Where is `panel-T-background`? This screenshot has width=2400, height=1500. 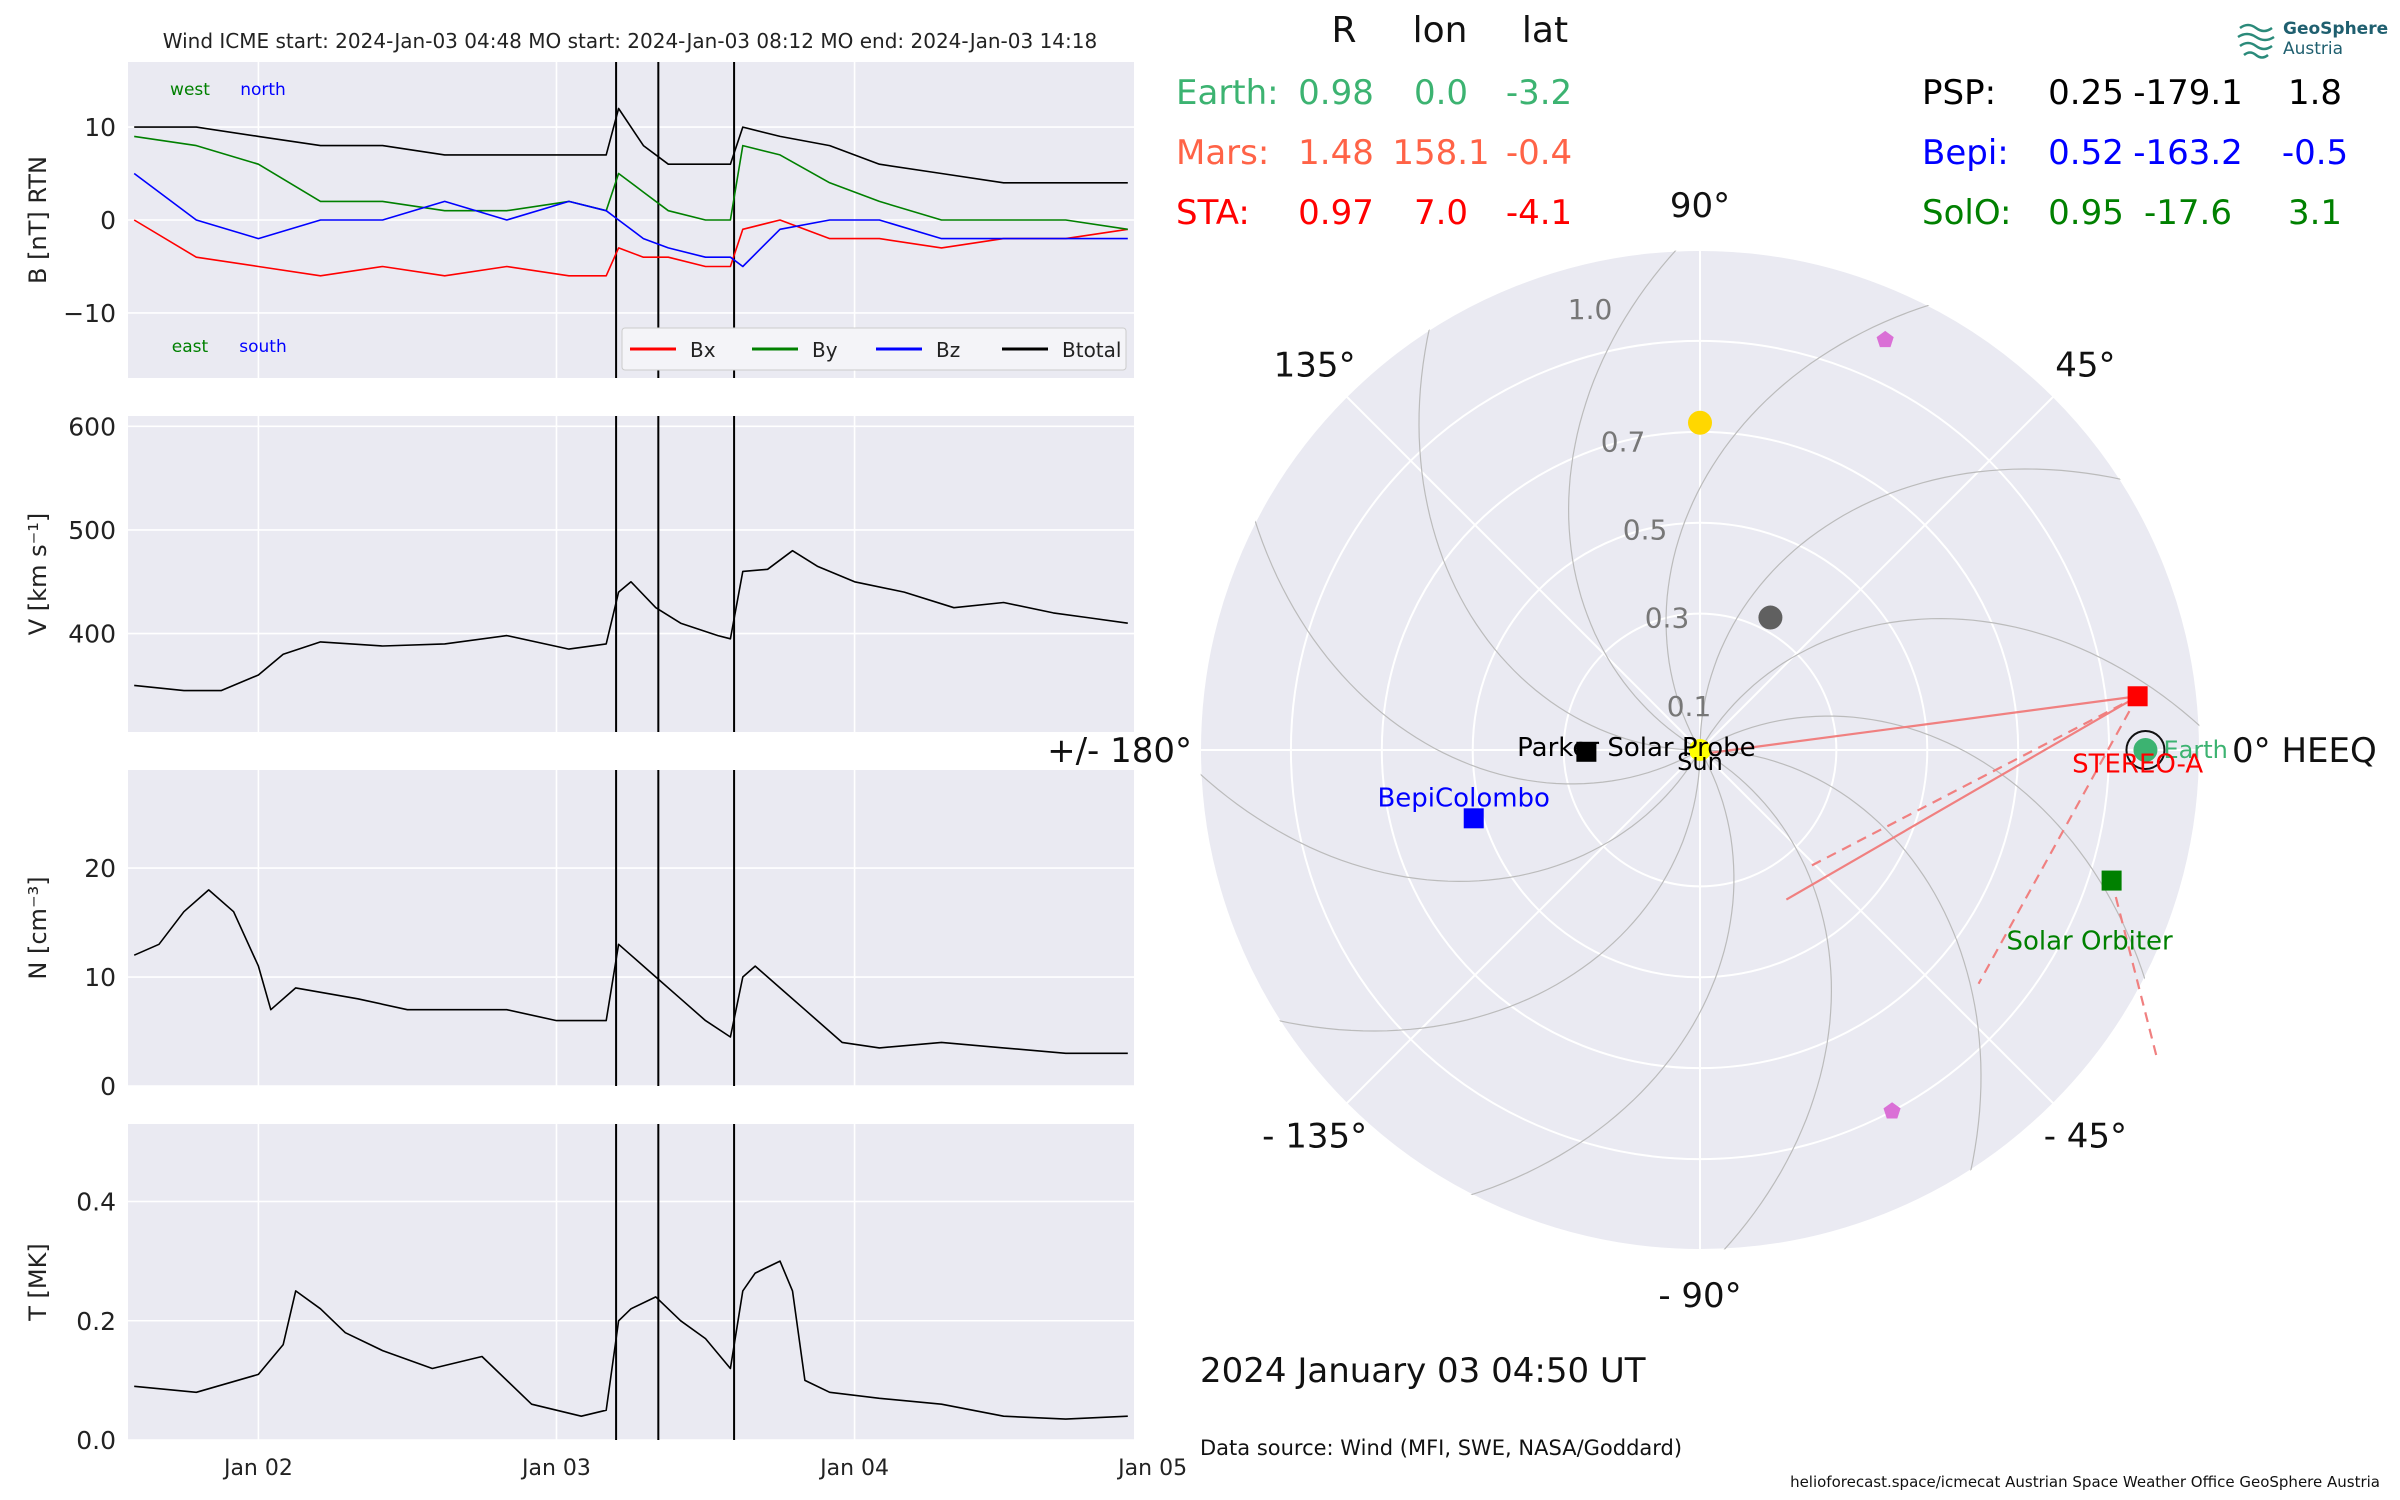 panel-T-background is located at coordinates (631, 1282).